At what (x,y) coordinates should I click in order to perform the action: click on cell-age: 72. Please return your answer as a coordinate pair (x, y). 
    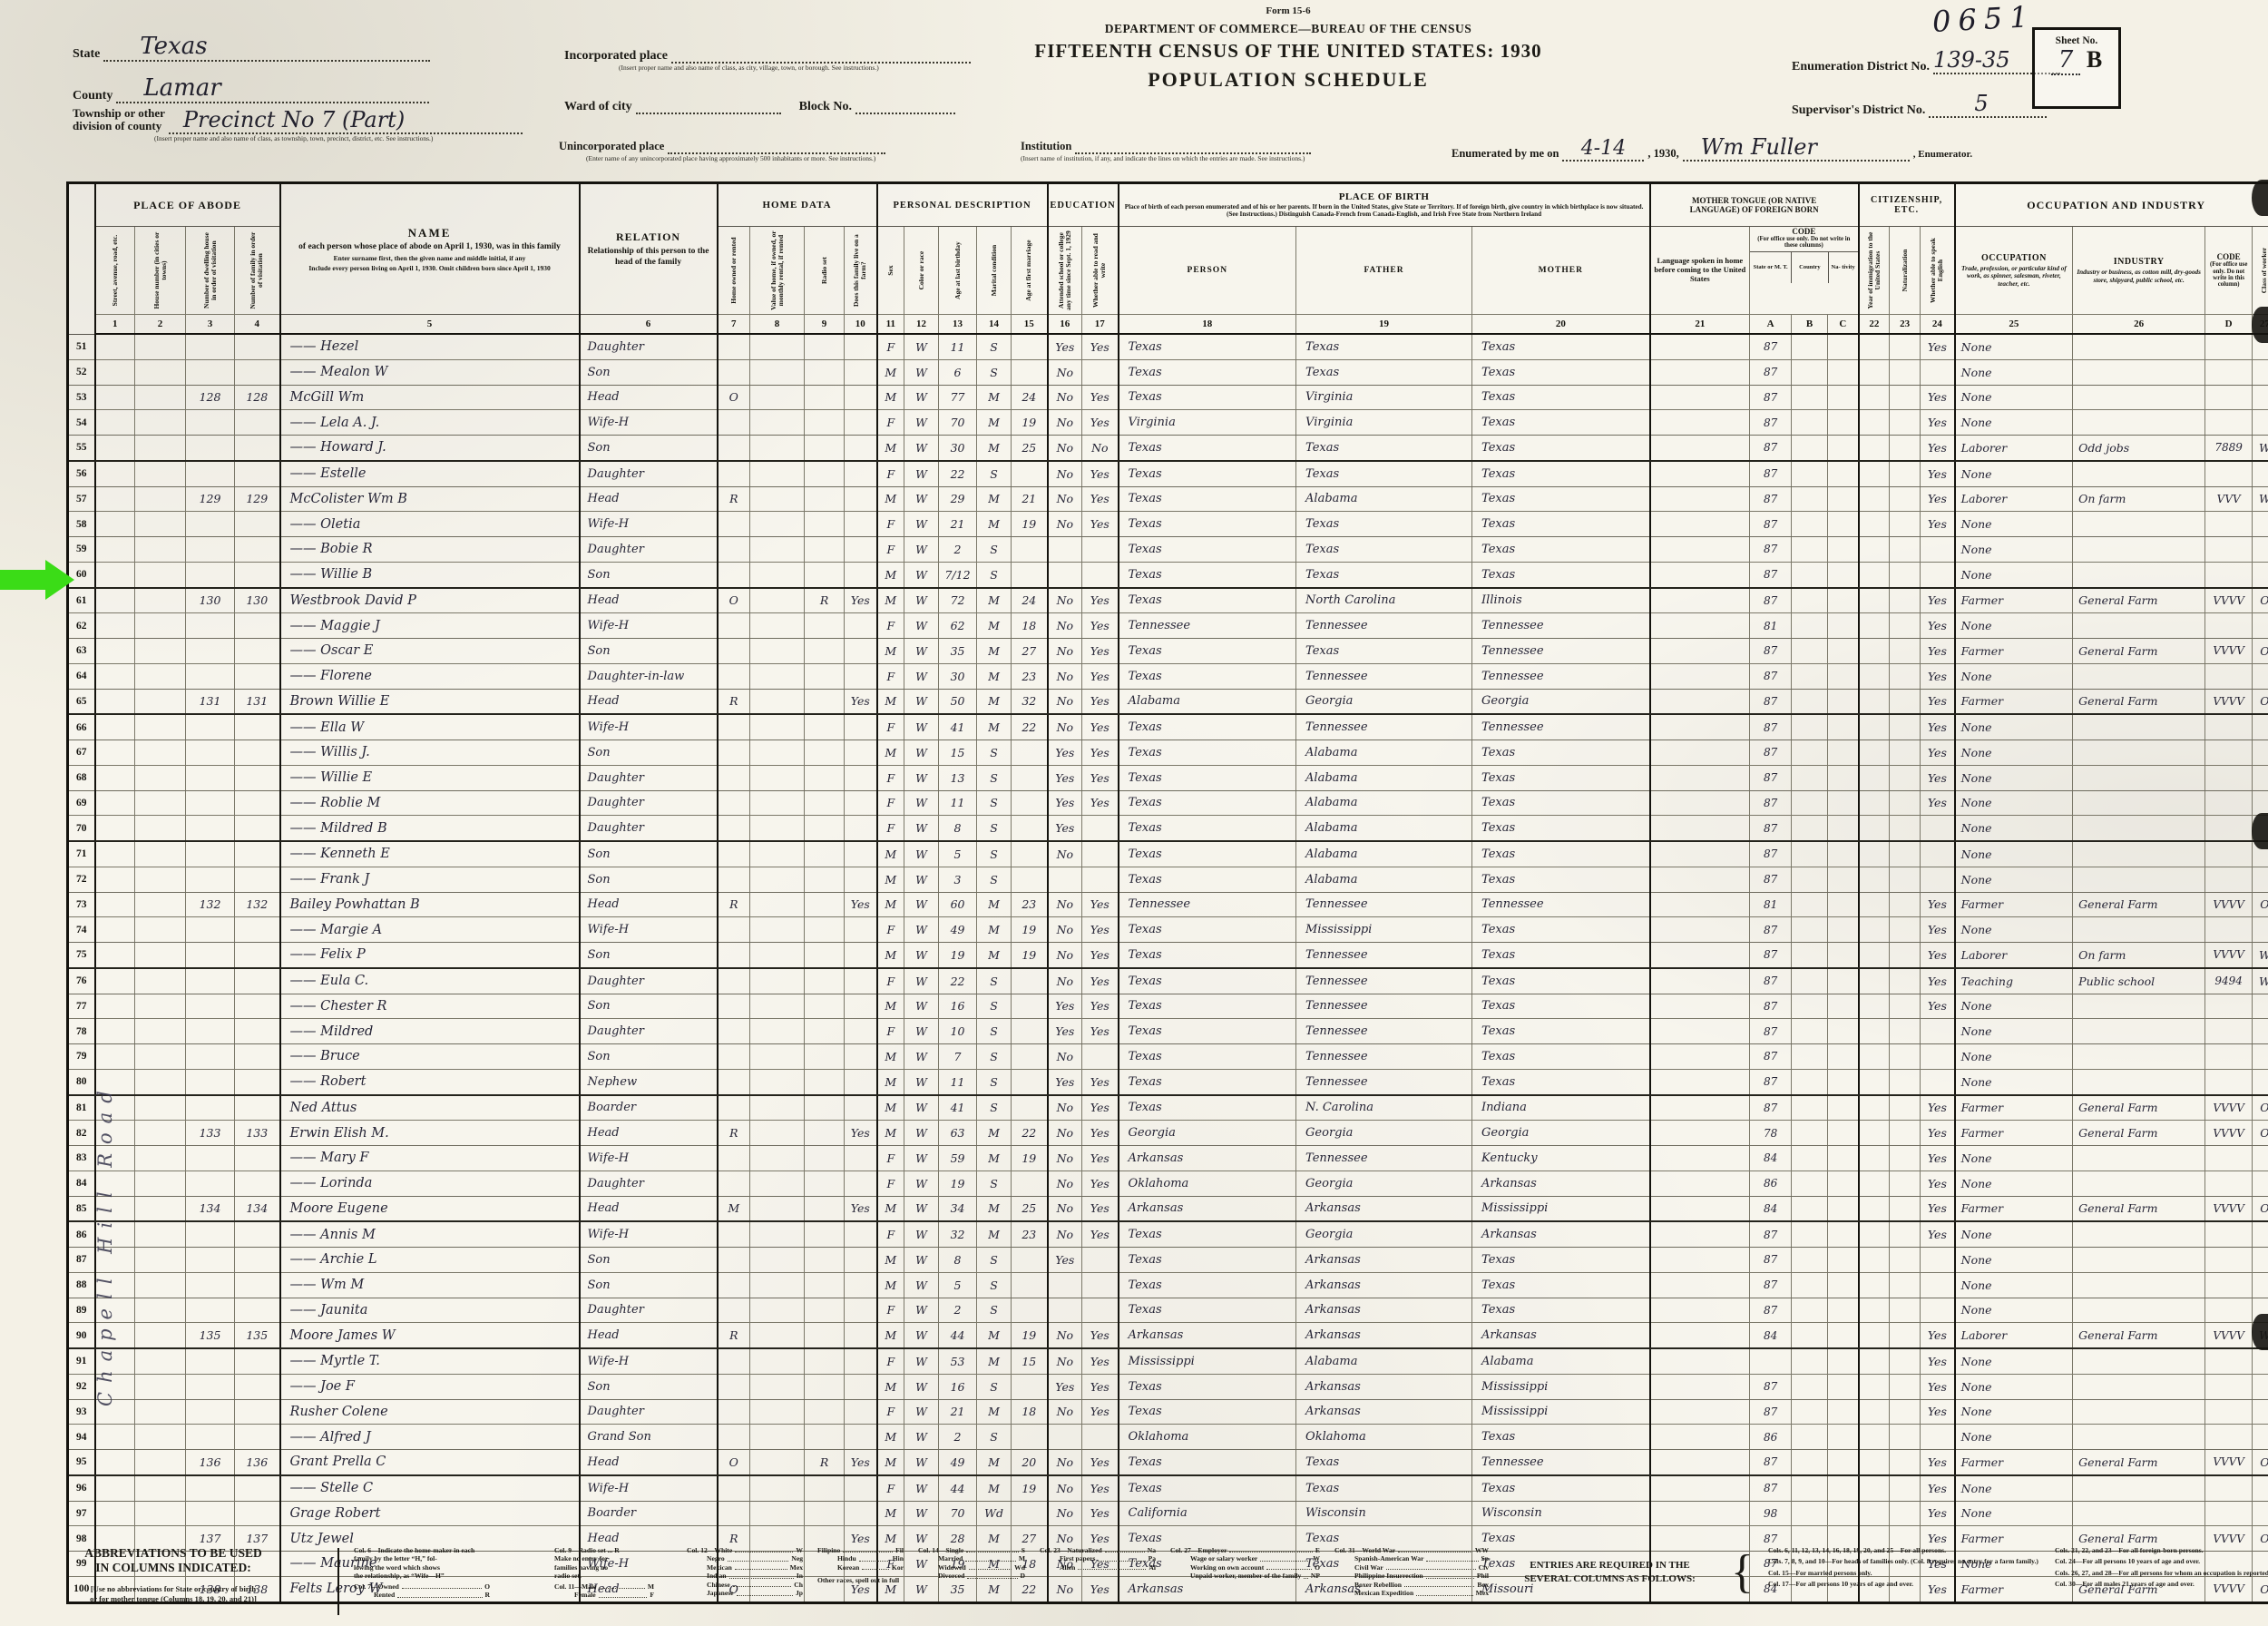
    Looking at the image, I should click on (958, 600).